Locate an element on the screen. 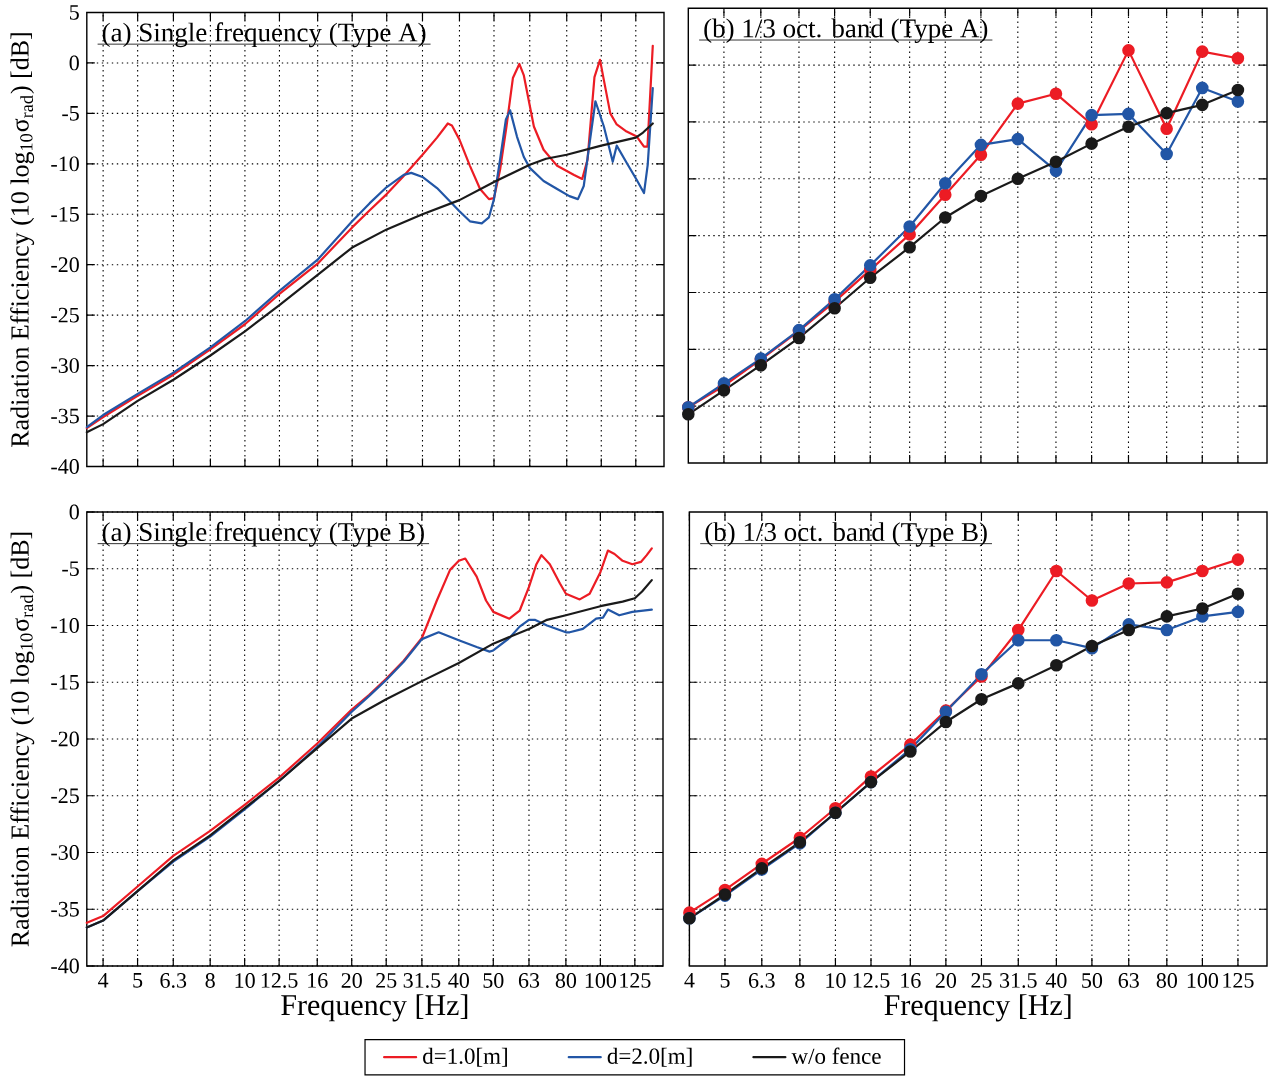 Image resolution: width=1271 pixels, height=1077 pixels. legend-label: d=2.0[m] is located at coordinates (649, 1057).